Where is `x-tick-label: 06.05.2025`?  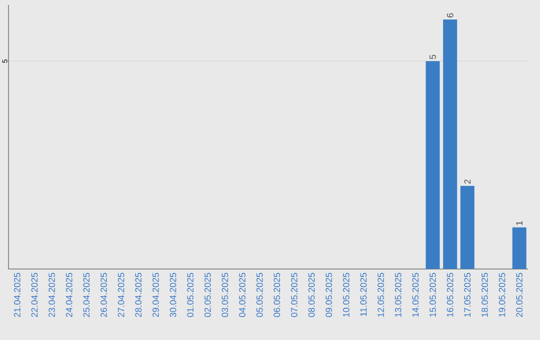
x-tick-label: 06.05.2025 is located at coordinates (277, 295).